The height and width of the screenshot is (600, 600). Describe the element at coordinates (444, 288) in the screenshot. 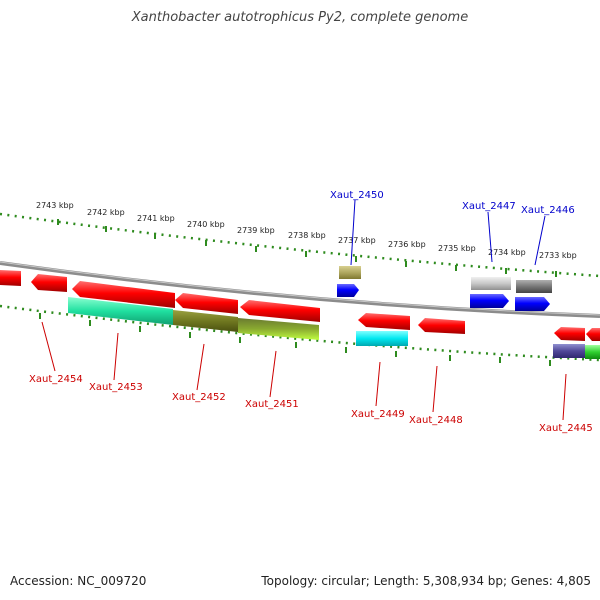

I see `forward-strand-features` at that location.